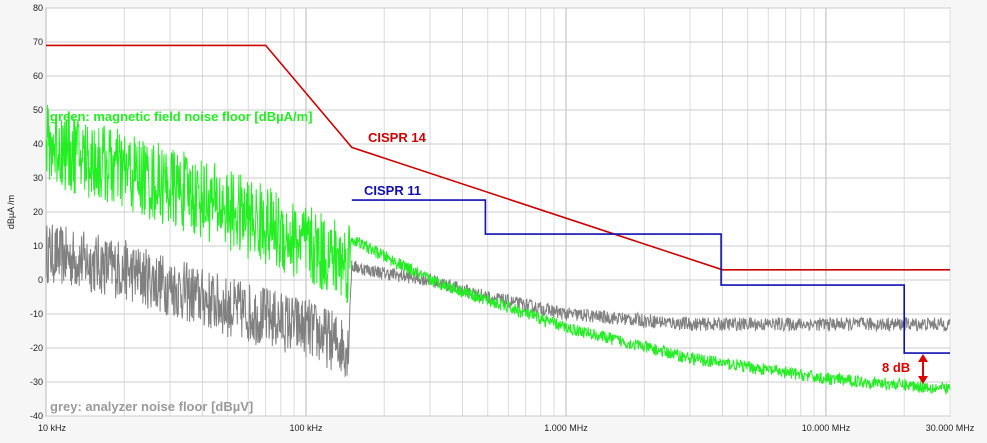 Image resolution: width=987 pixels, height=443 pixels. Describe the element at coordinates (38, 110) in the screenshot. I see `y-tick-label: 50` at that location.